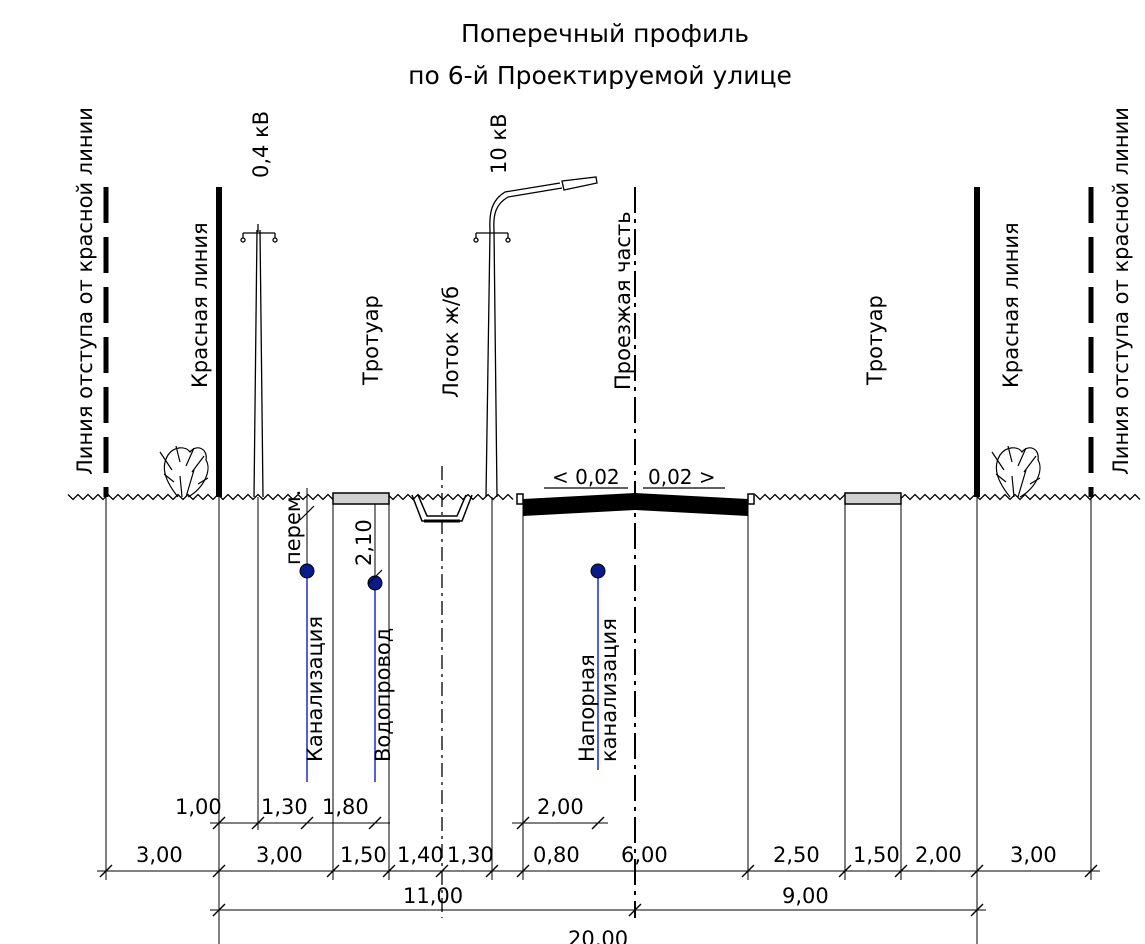 The width and height of the screenshot is (1145, 944). Describe the element at coordinates (364, 542) in the screenshot. I see `label-water-depth: 2,10` at that location.